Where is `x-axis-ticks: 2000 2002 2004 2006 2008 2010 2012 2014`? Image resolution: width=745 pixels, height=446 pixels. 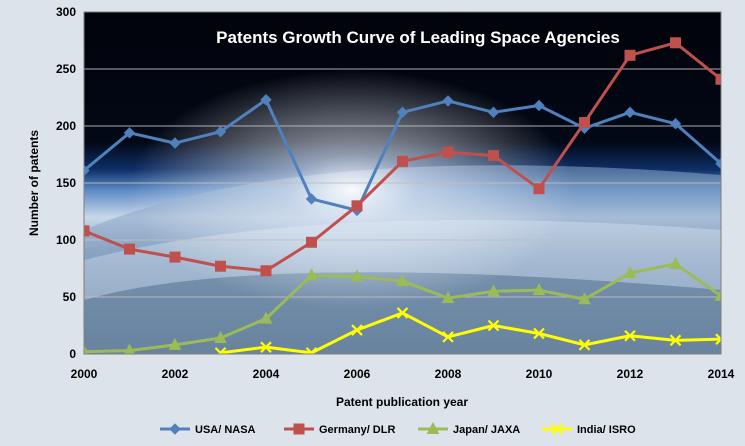
x-axis-ticks: 2000 2002 2004 2006 2008 2010 2012 2014 is located at coordinates (403, 374).